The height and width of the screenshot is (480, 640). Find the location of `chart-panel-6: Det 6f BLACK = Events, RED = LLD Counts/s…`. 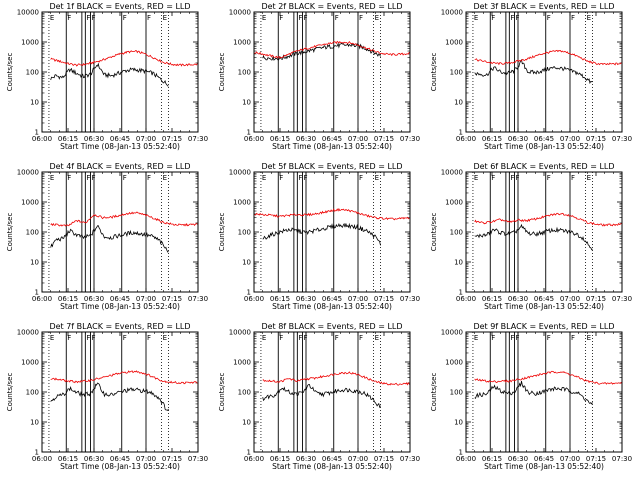

chart-panel-6: Det 6f BLACK = Events, RED = LLD Counts/s… is located at coordinates (531, 236).